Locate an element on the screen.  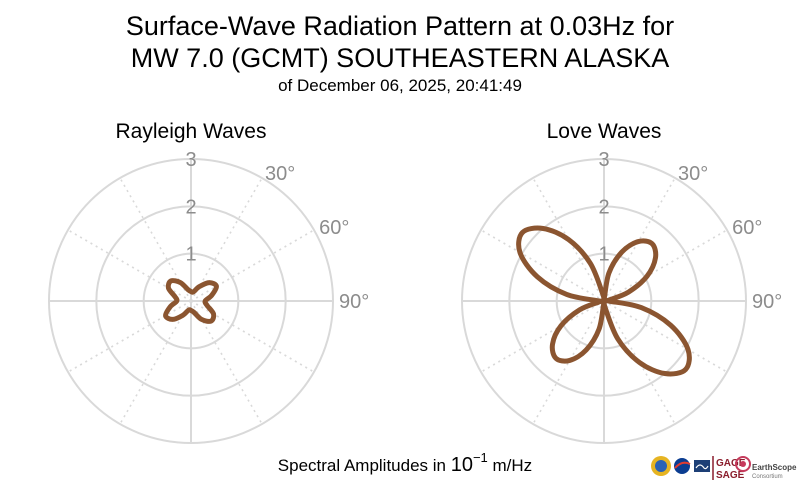
love-pattern-line is located at coordinates (604, 301).